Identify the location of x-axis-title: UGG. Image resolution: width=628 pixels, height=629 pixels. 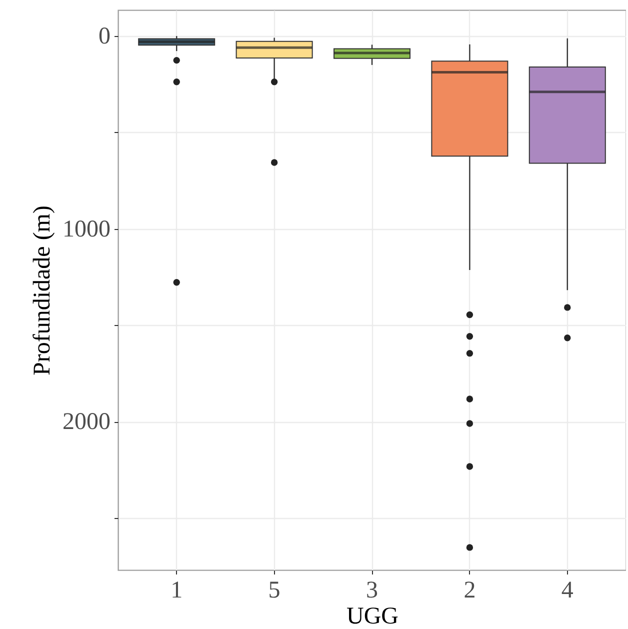
(372, 616).